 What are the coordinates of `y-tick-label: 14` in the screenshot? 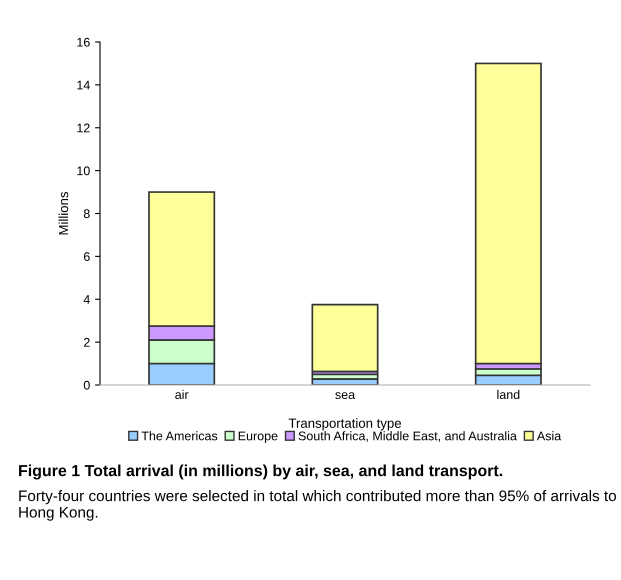 It's located at (83, 85).